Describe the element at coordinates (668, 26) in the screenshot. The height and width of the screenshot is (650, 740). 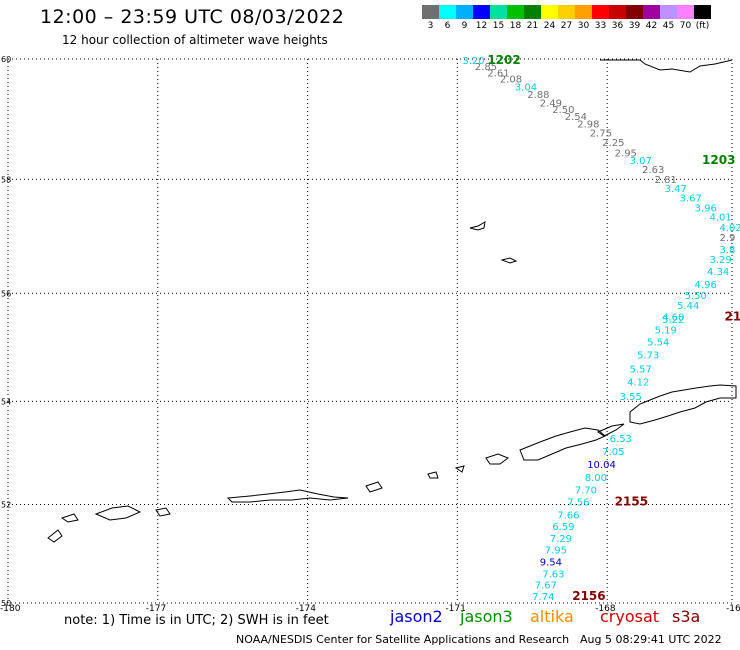
I see `color-scale-label: 45` at that location.